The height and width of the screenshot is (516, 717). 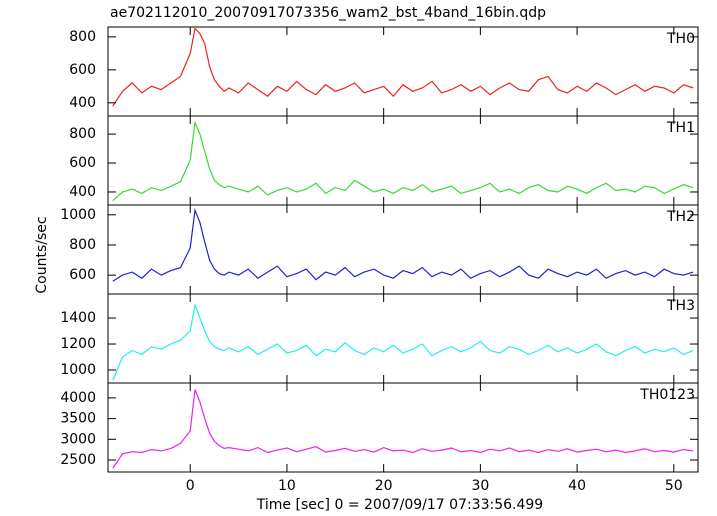 What do you see at coordinates (680, 128) in the screenshot?
I see `panel-label: TH1` at bounding box center [680, 128].